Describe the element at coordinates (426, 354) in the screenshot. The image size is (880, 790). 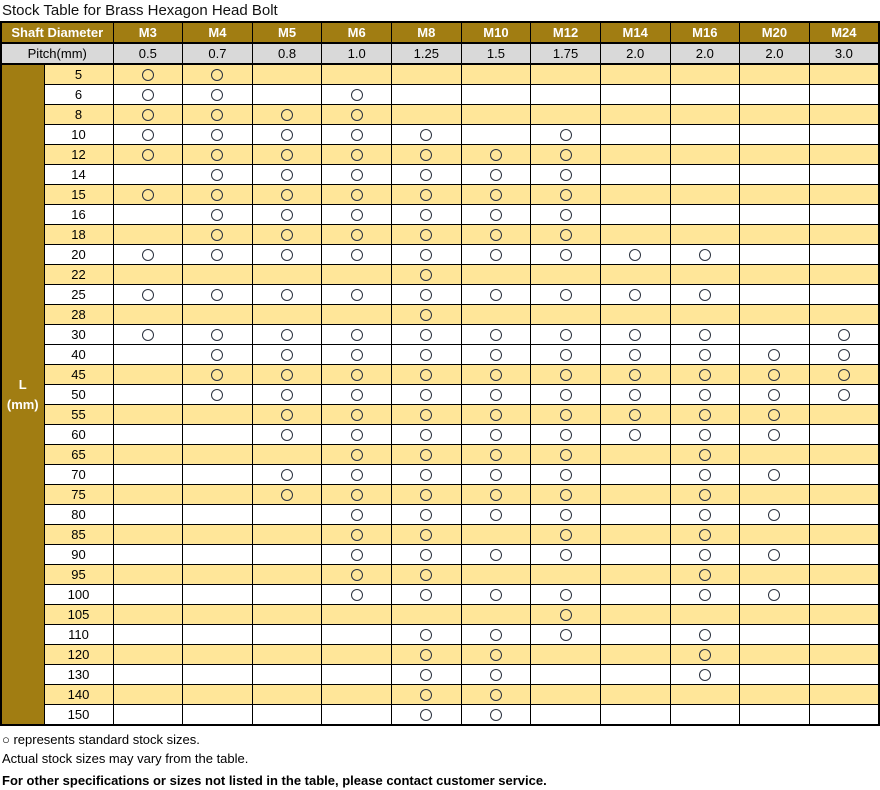
I see `stock-cell-m8-l40` at that location.